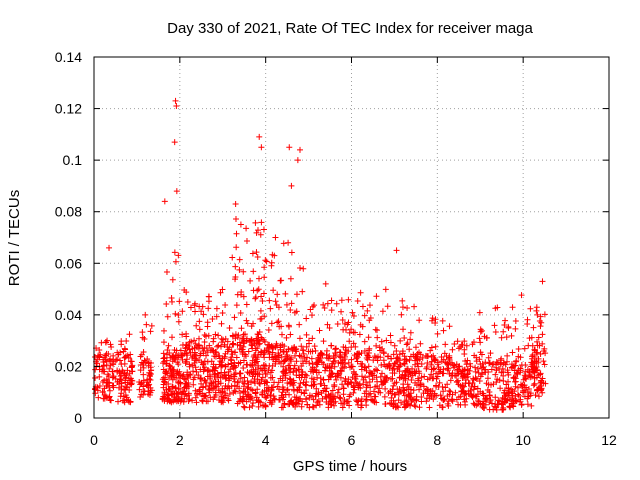 The height and width of the screenshot is (480, 640). Describe the element at coordinates (266, 440) in the screenshot. I see `x-tick-label: 4` at that location.